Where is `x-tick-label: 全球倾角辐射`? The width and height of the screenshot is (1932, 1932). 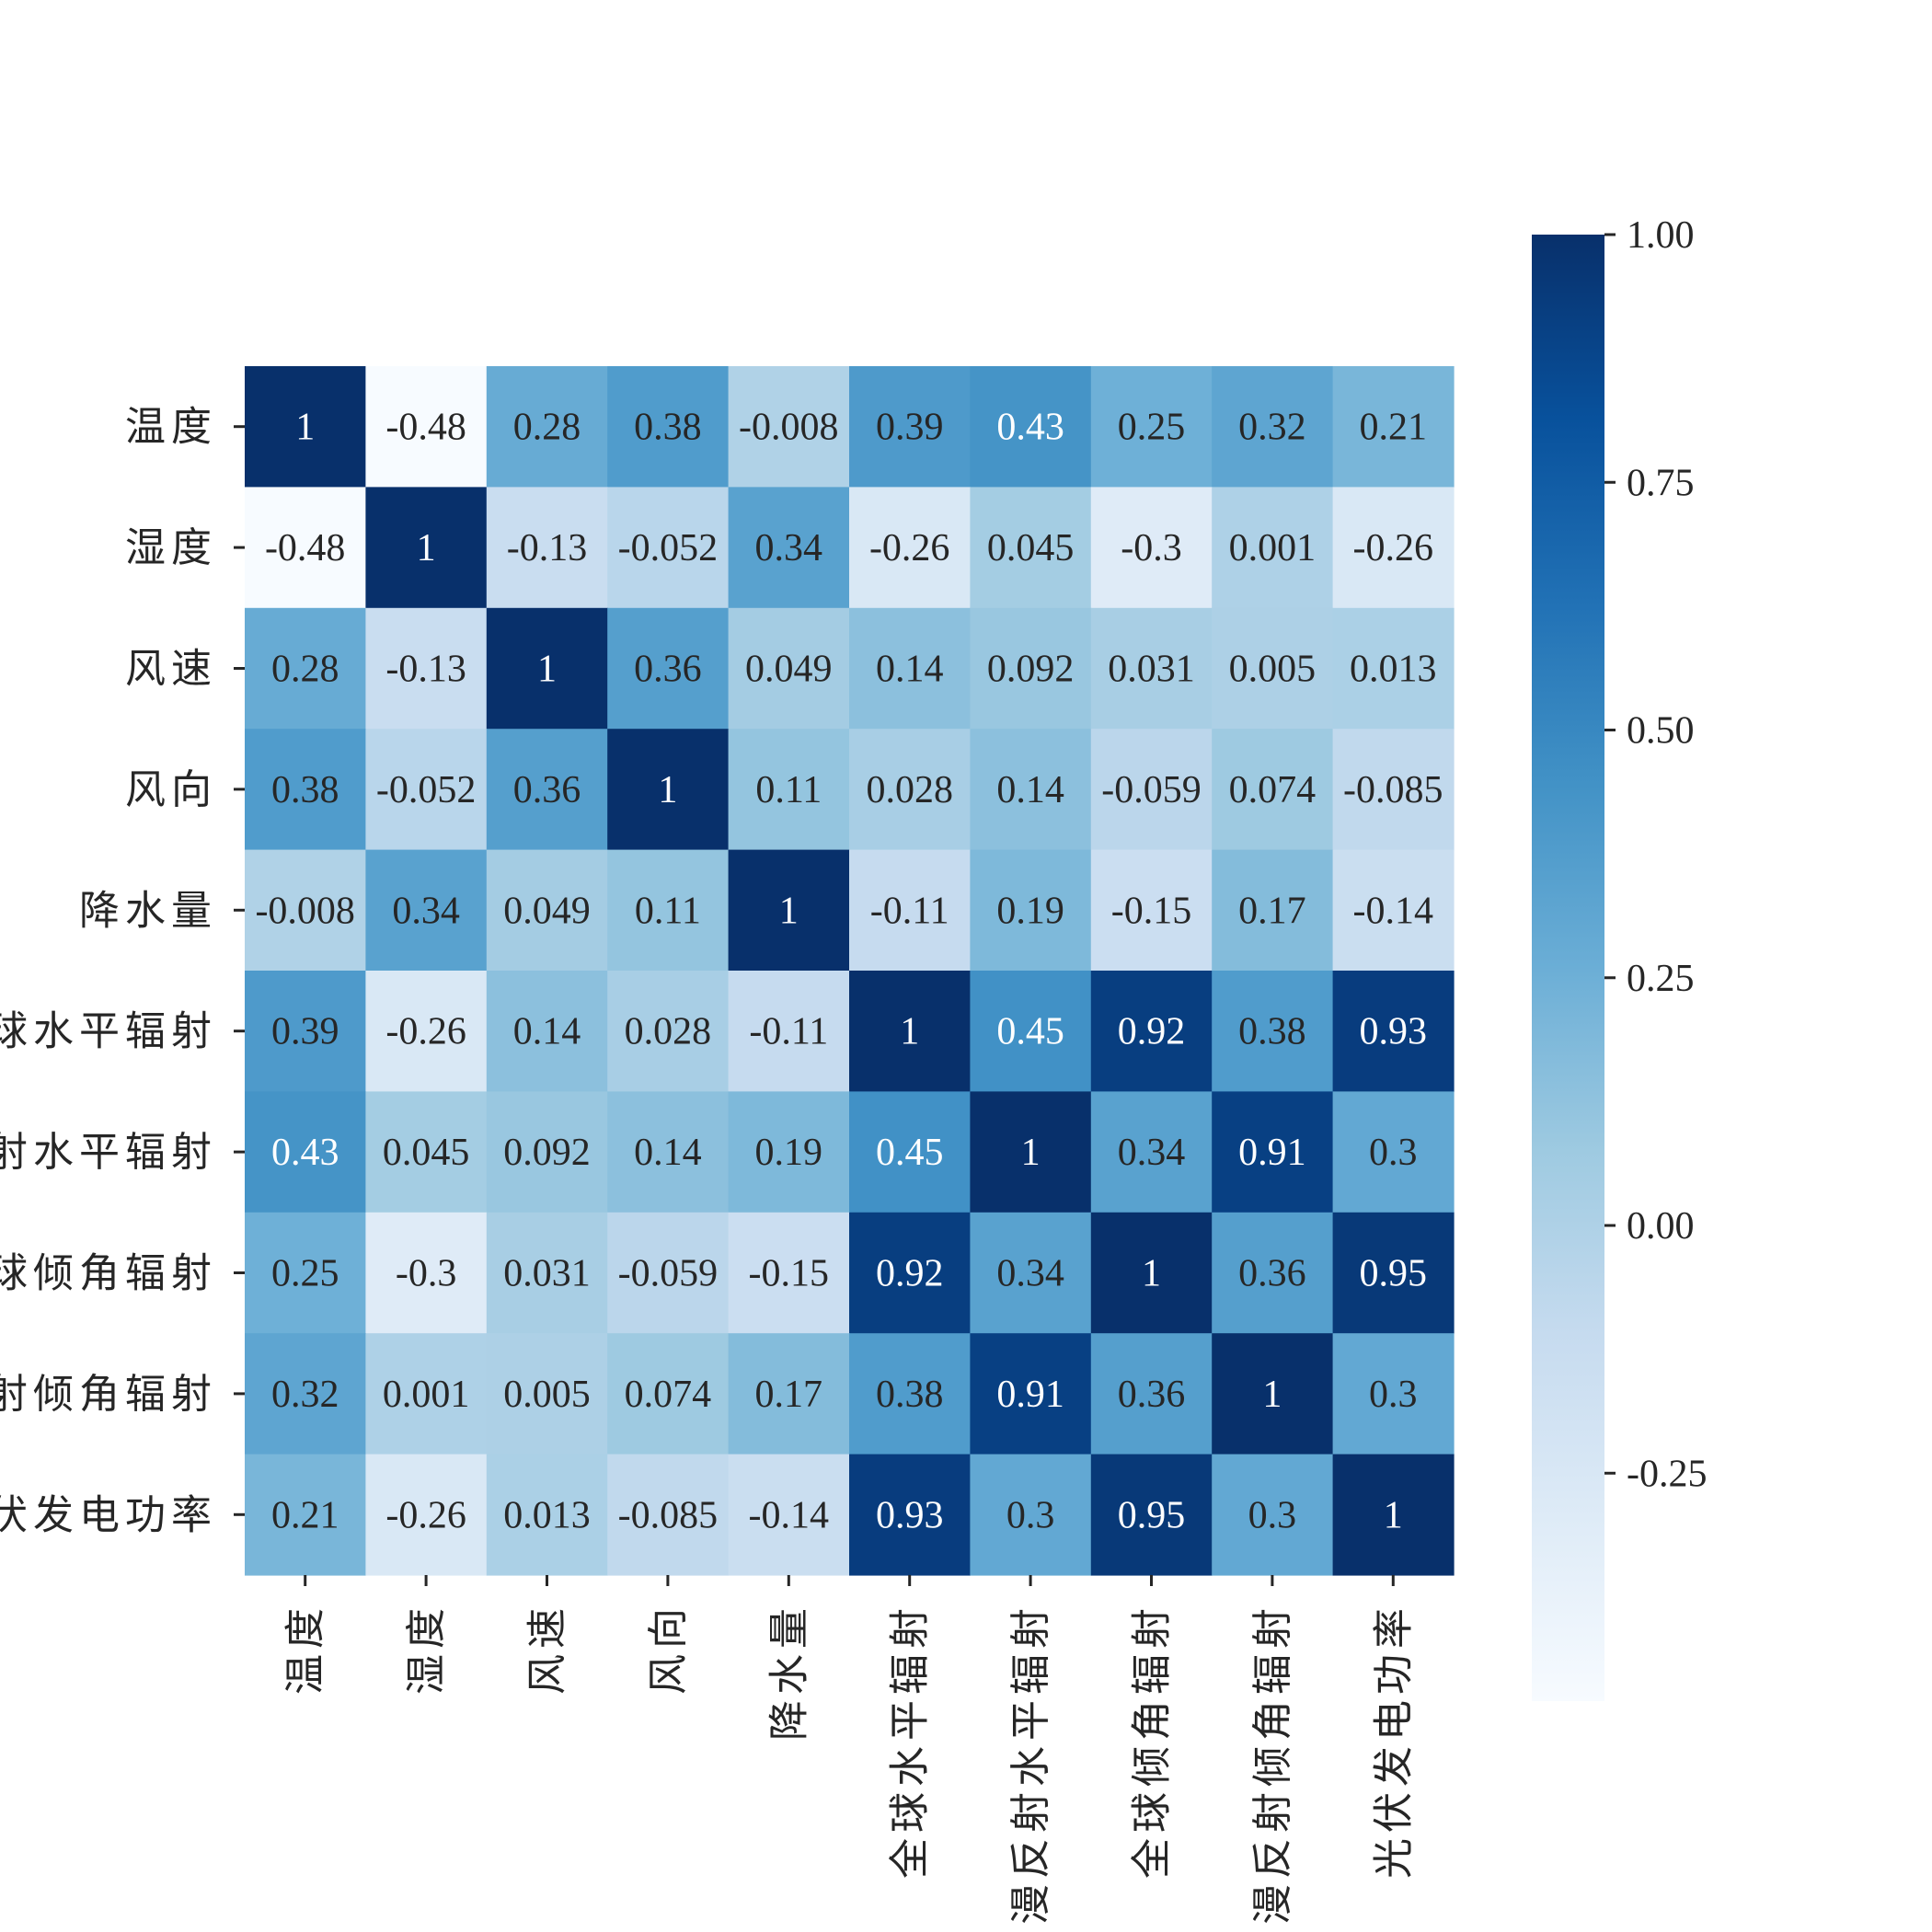
x-tick-label: 全球倾角辐射 is located at coordinates (1152, 1741).